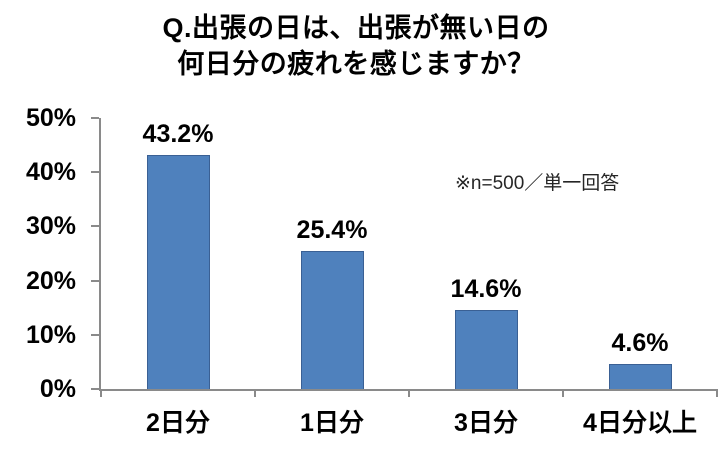  Describe the element at coordinates (486, 423) in the screenshot. I see `x-axis-category-label: 3日分` at that location.